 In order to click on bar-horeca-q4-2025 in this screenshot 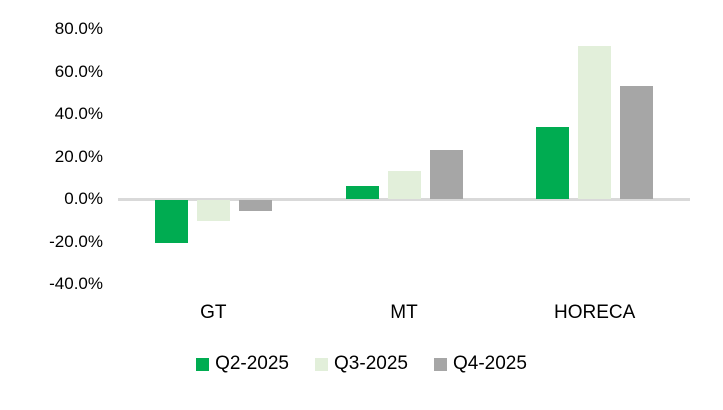, I will do `click(637, 142)`.